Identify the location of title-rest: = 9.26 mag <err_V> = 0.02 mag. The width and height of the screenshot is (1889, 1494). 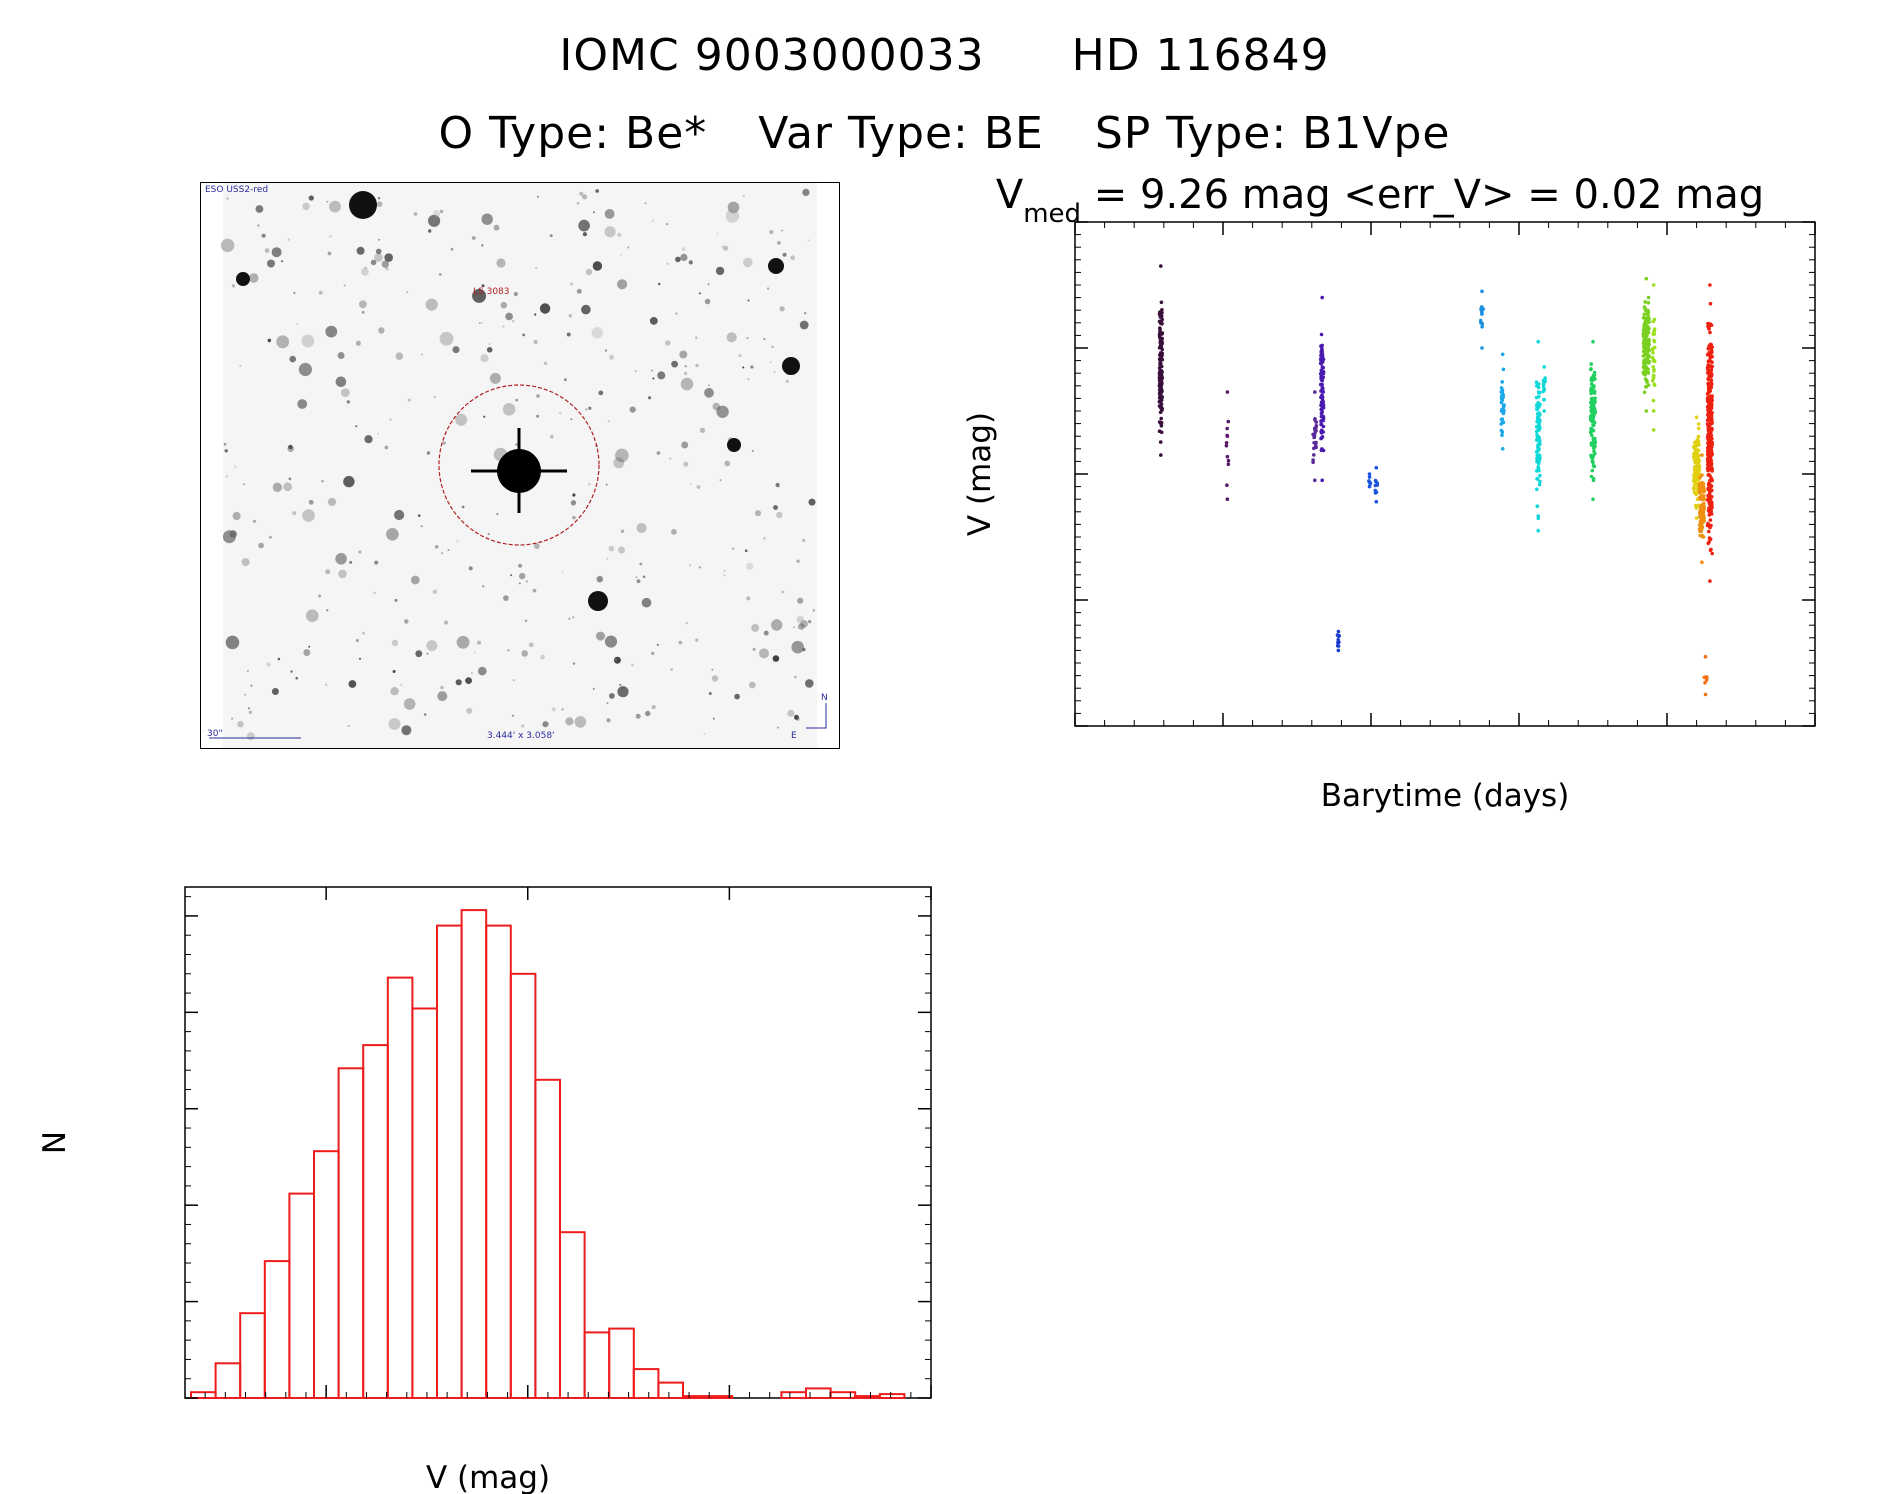
(1422, 195).